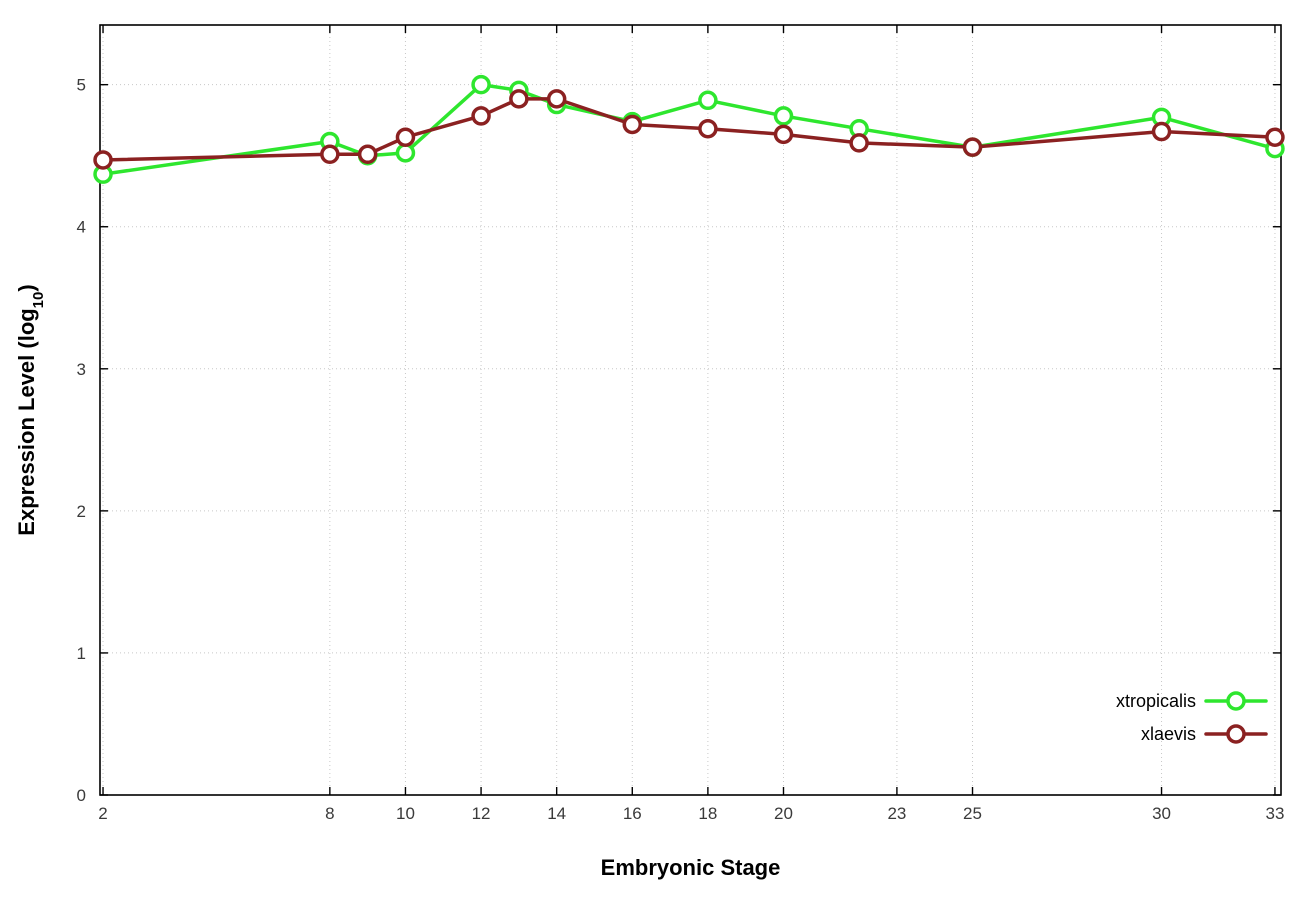 Image resolution: width=1296 pixels, height=907 pixels. What do you see at coordinates (329, 813) in the screenshot?
I see `x-tick-label: 8` at bounding box center [329, 813].